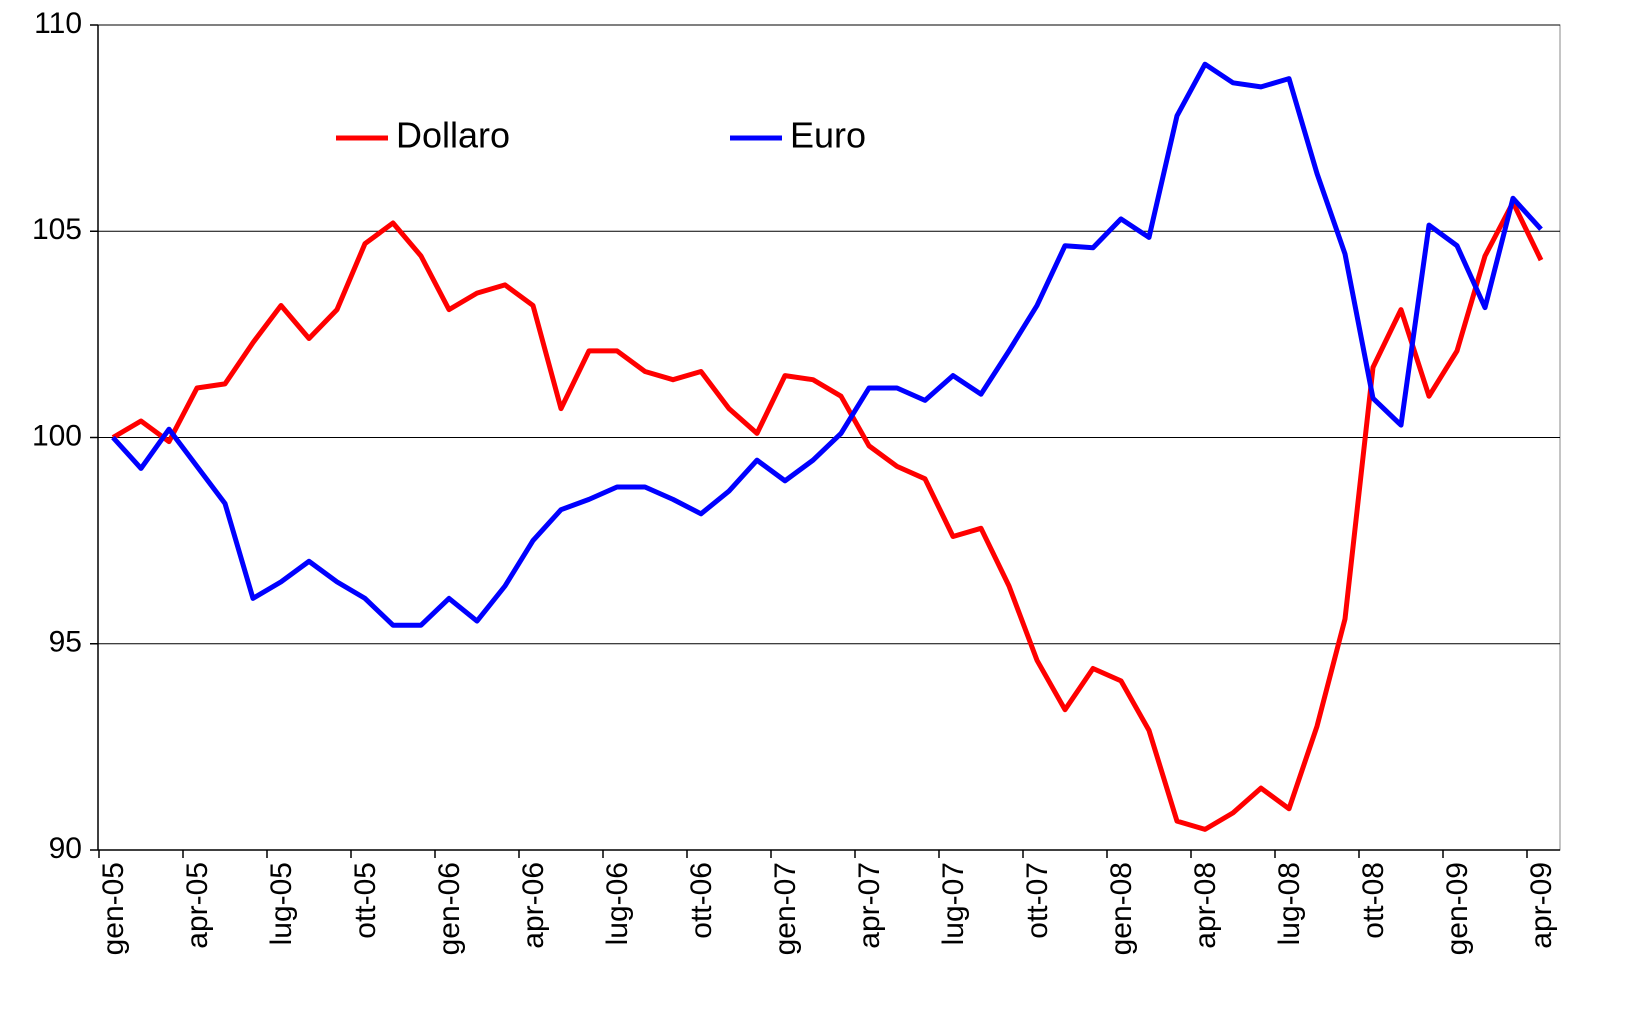 Image resolution: width=1640 pixels, height=1032 pixels. I want to click on x-tick-label: apr-07, so click(869, 905).